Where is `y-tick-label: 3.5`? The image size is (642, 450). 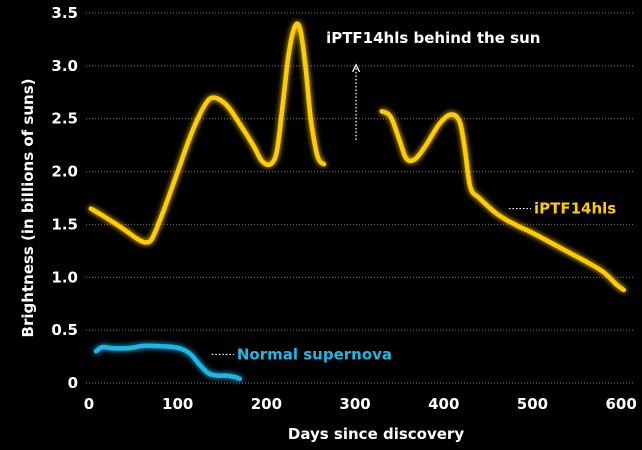 y-tick-label: 3.5 is located at coordinates (64, 13).